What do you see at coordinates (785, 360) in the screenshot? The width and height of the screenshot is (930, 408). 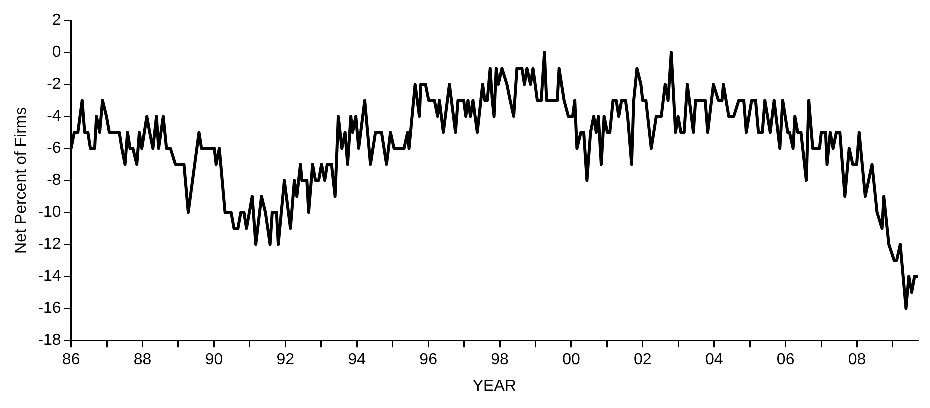 I see `x-tick-label: 06` at bounding box center [785, 360].